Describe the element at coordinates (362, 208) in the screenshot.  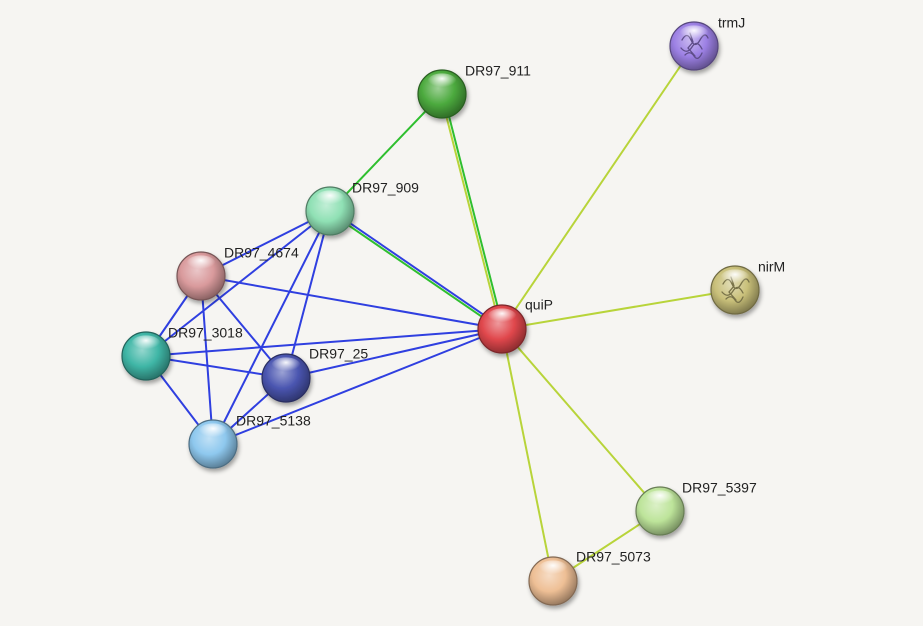
I see `node-dr97-909: DR97_909` at that location.